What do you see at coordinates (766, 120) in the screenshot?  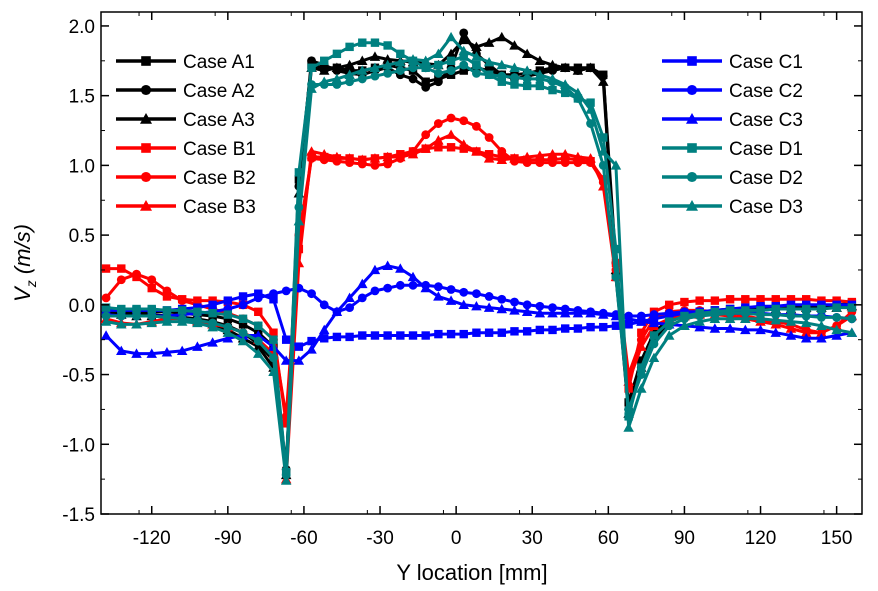 I see `legend-label: Case C3` at bounding box center [766, 120].